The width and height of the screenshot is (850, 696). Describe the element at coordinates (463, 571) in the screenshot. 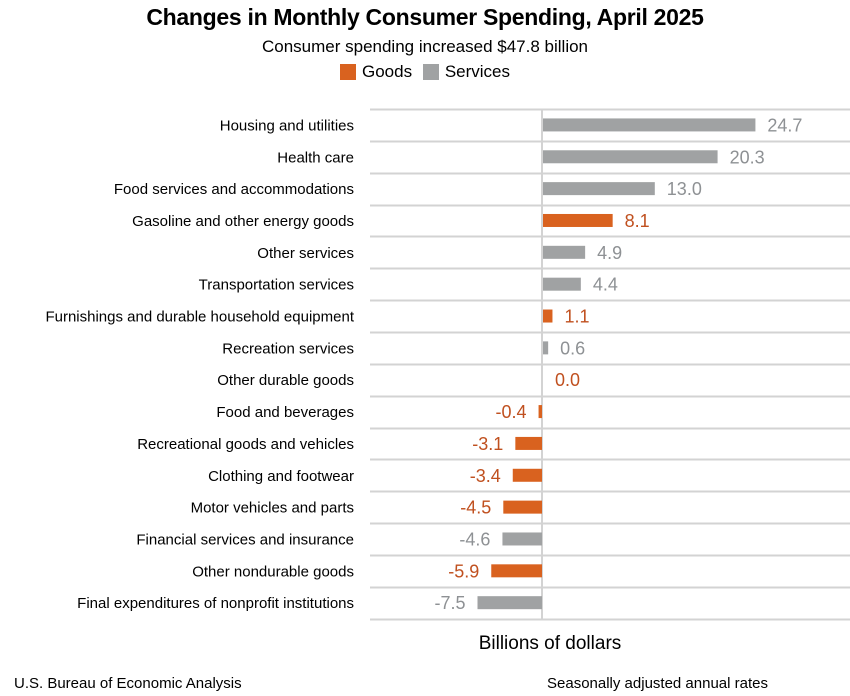

I see `data-label: -5.9` at that location.